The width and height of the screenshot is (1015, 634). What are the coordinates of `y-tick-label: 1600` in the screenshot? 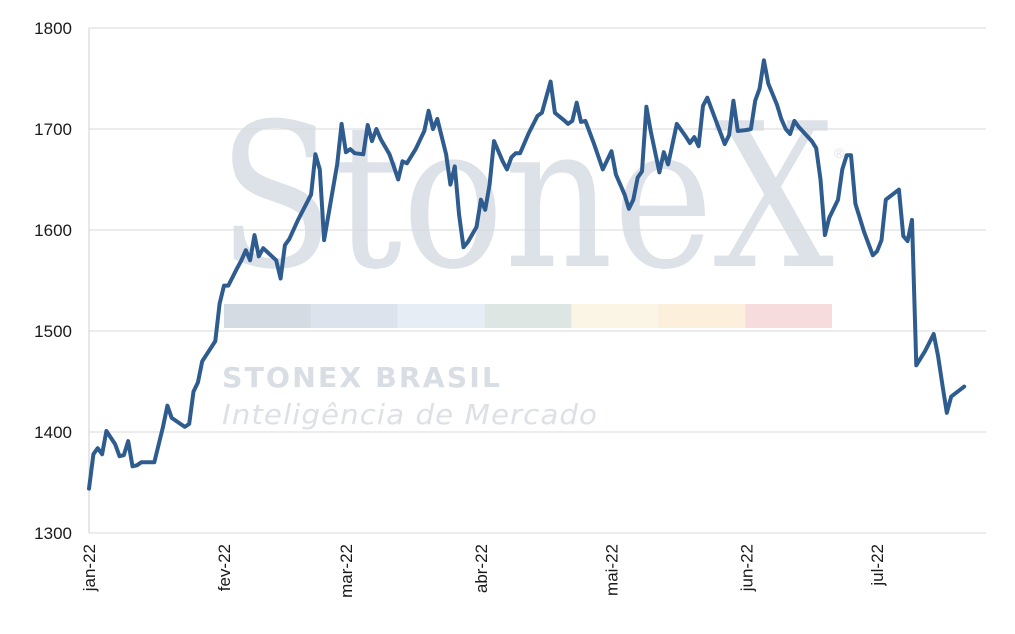 It's located at (53, 230).